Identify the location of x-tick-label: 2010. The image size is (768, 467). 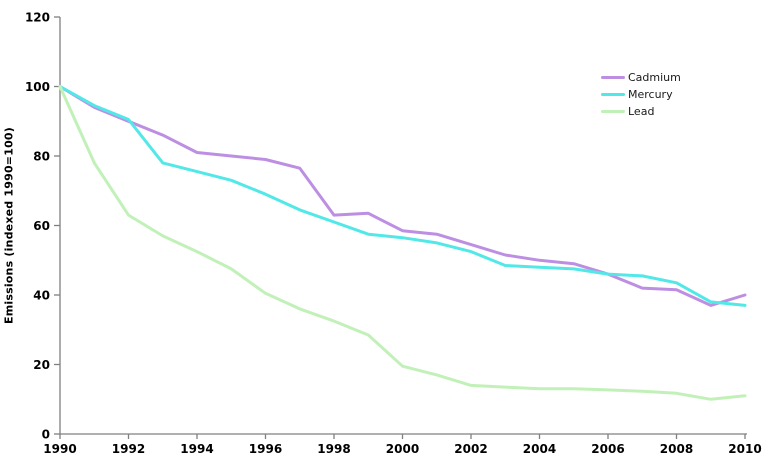
(744, 449).